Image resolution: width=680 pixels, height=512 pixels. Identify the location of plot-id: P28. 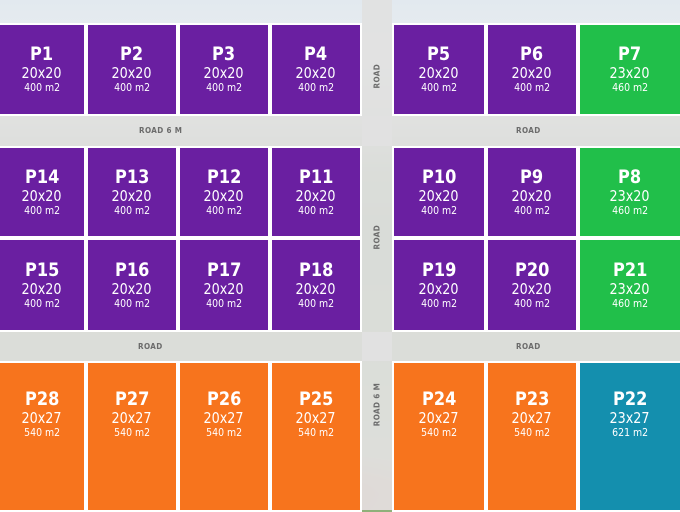
(42, 399).